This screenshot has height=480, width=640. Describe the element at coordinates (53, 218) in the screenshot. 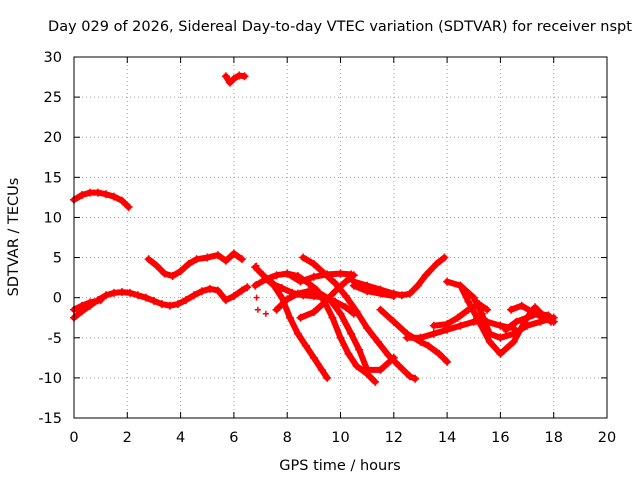

I see `y-tick-label: 10` at that location.